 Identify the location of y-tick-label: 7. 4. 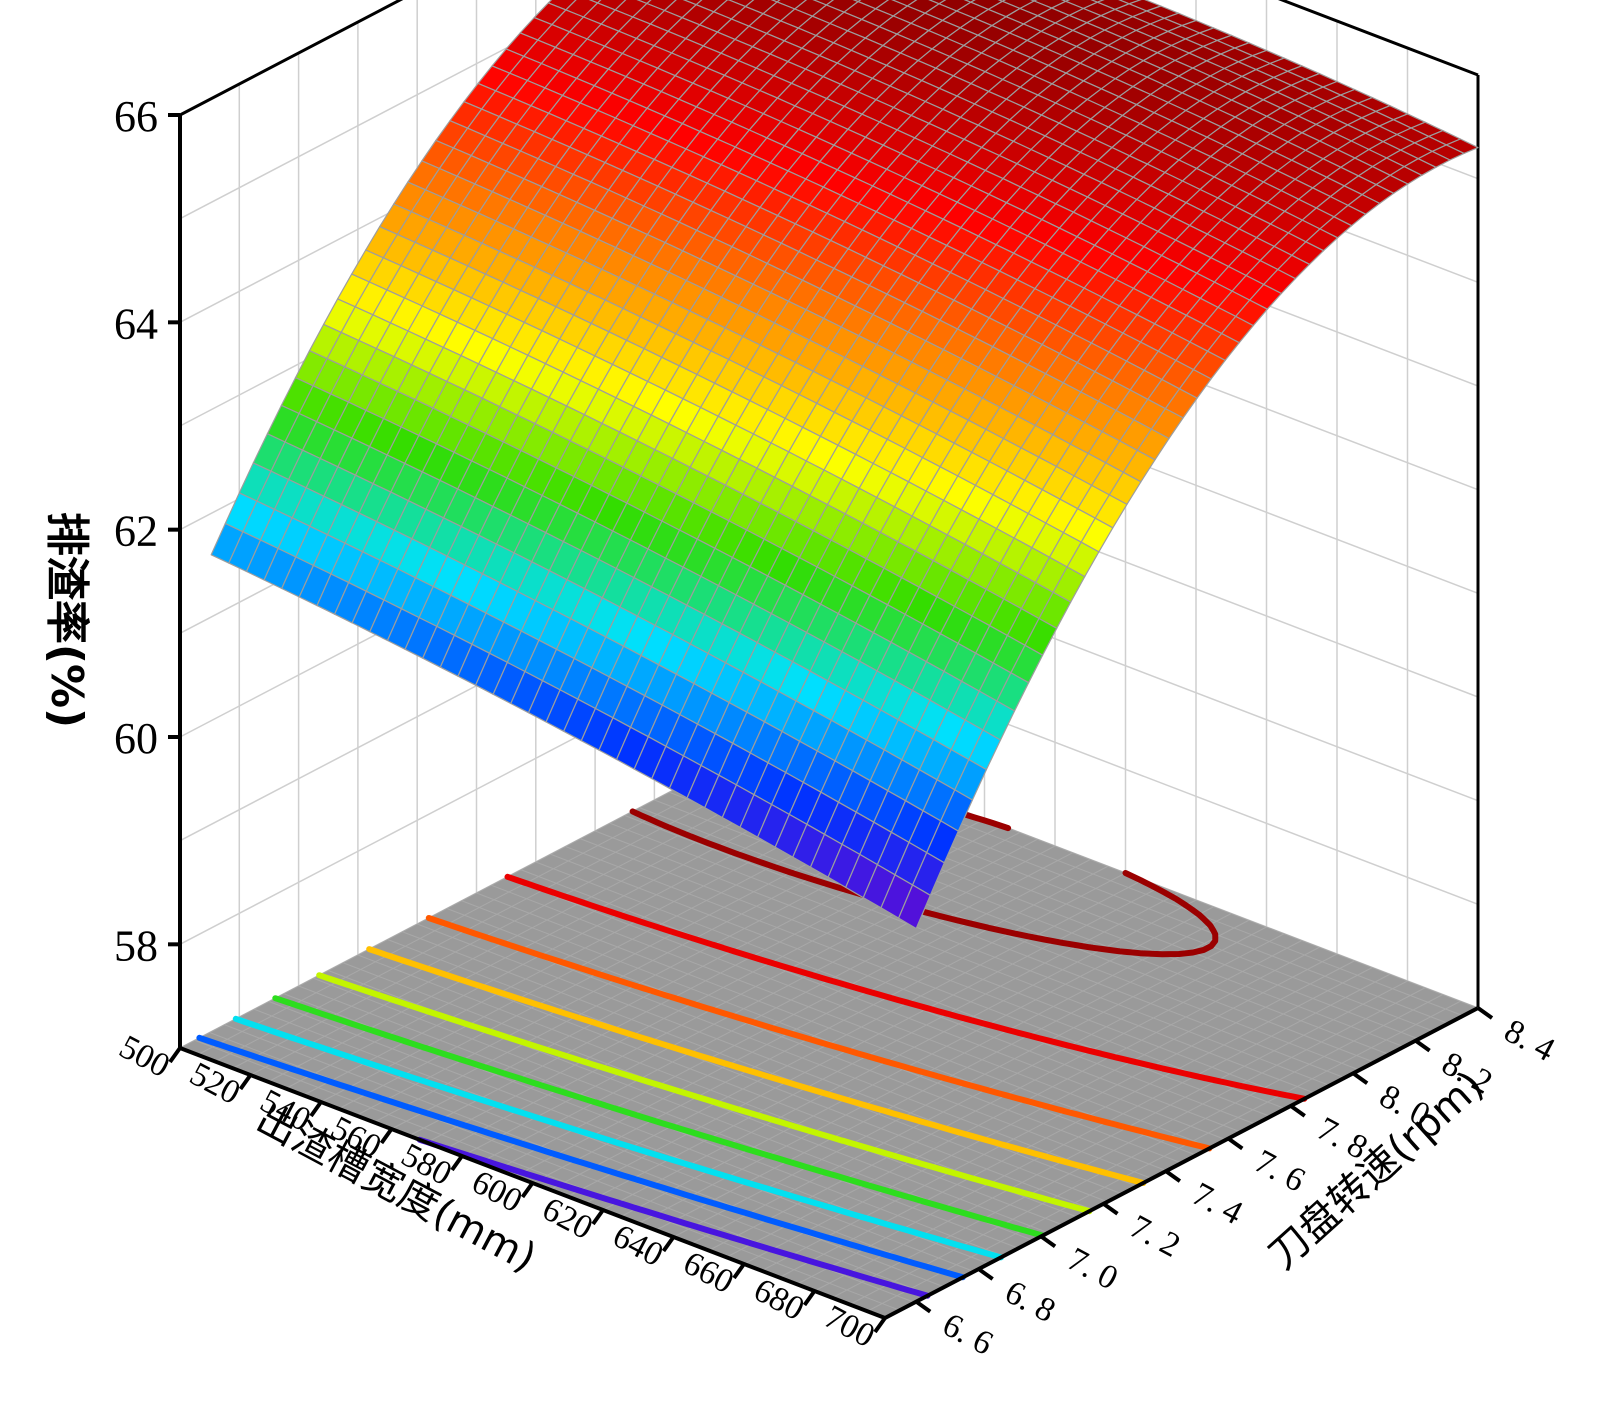
(1217, 1204).